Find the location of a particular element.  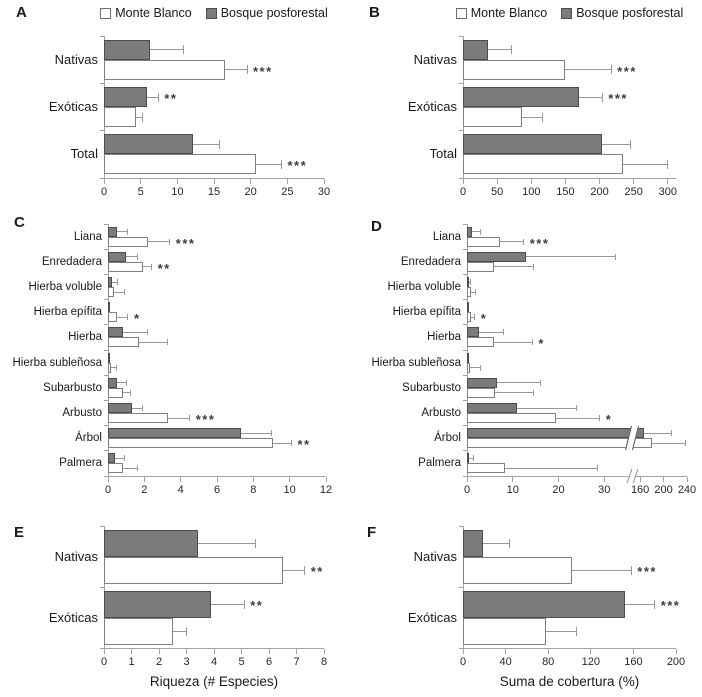

significance-stars: * is located at coordinates (484, 319).